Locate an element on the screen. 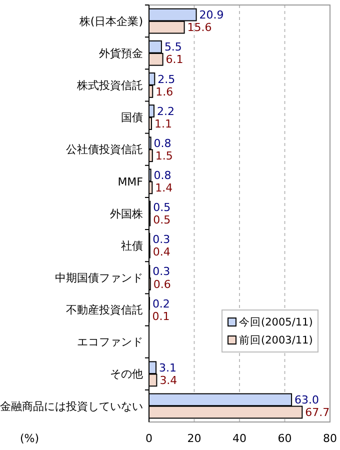 Image resolution: width=340 pixels, height=450 pixels. y-tick-label: 外国株 is located at coordinates (126, 213).